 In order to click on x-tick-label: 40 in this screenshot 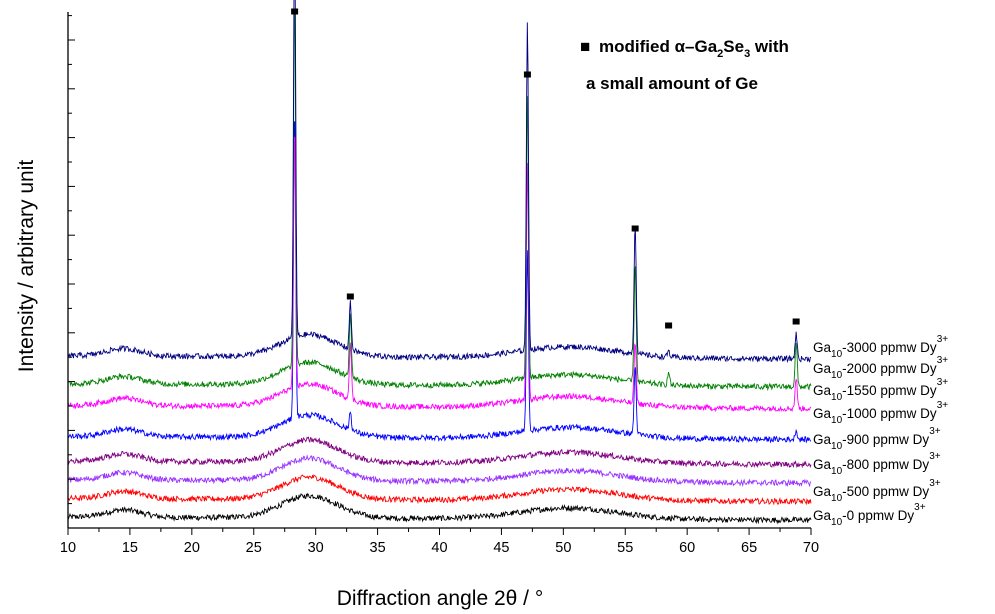, I will do `click(439, 548)`.